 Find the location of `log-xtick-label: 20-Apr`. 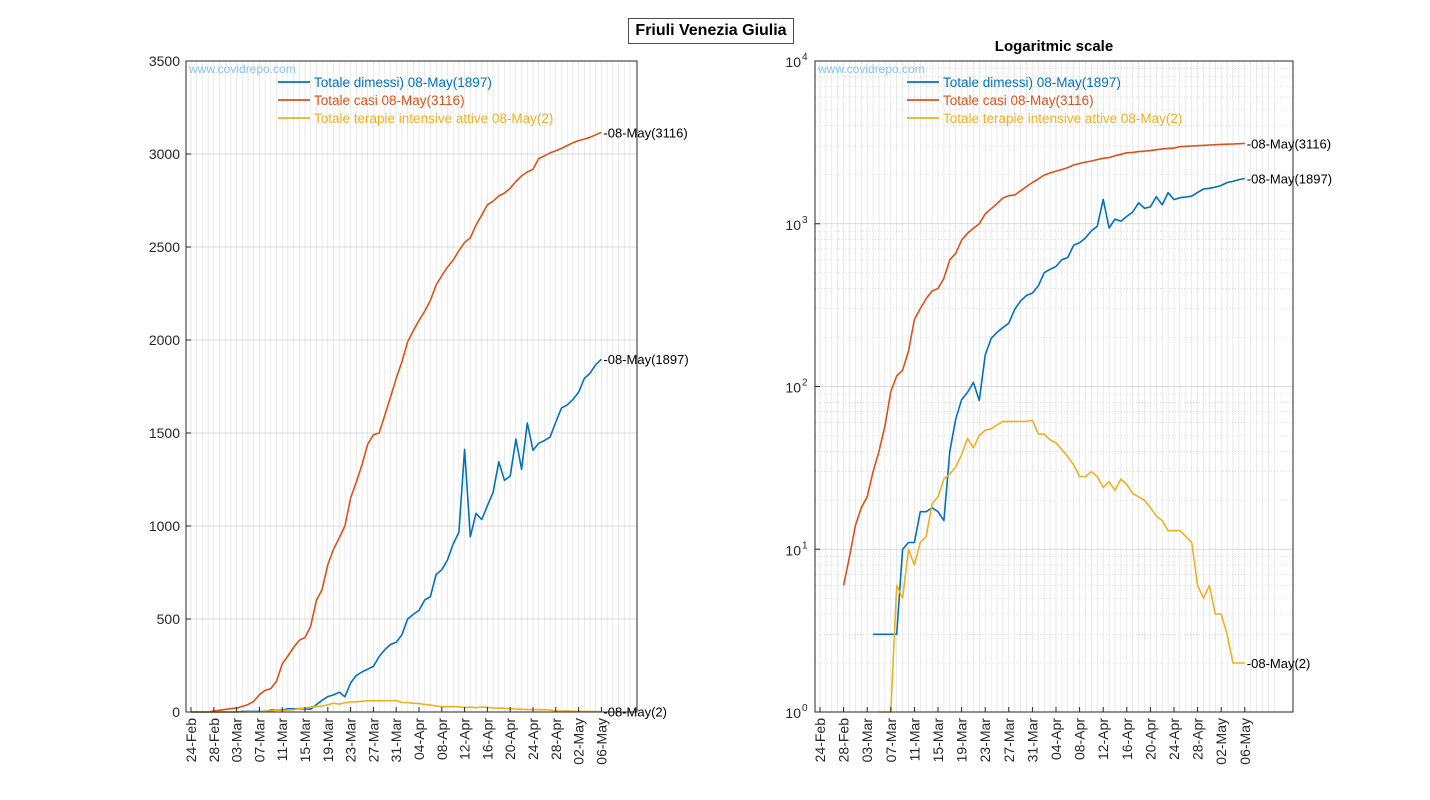

log-xtick-label: 20-Apr is located at coordinates (1150, 739).